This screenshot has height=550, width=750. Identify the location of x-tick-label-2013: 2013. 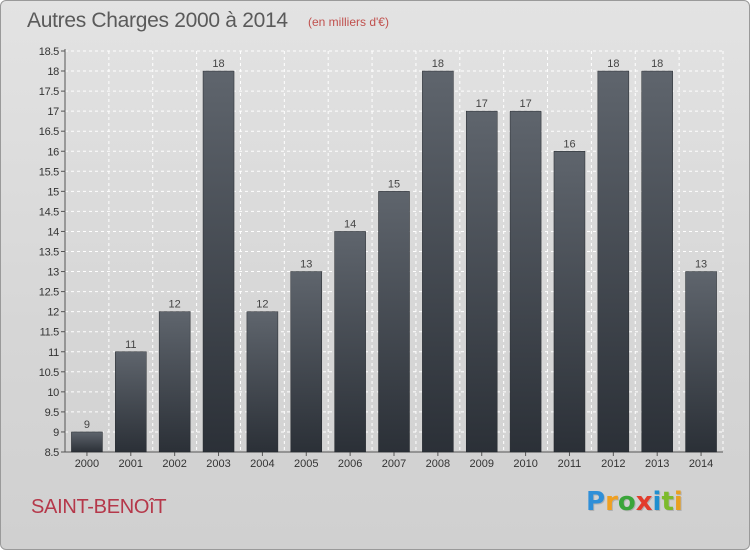
(657, 464).